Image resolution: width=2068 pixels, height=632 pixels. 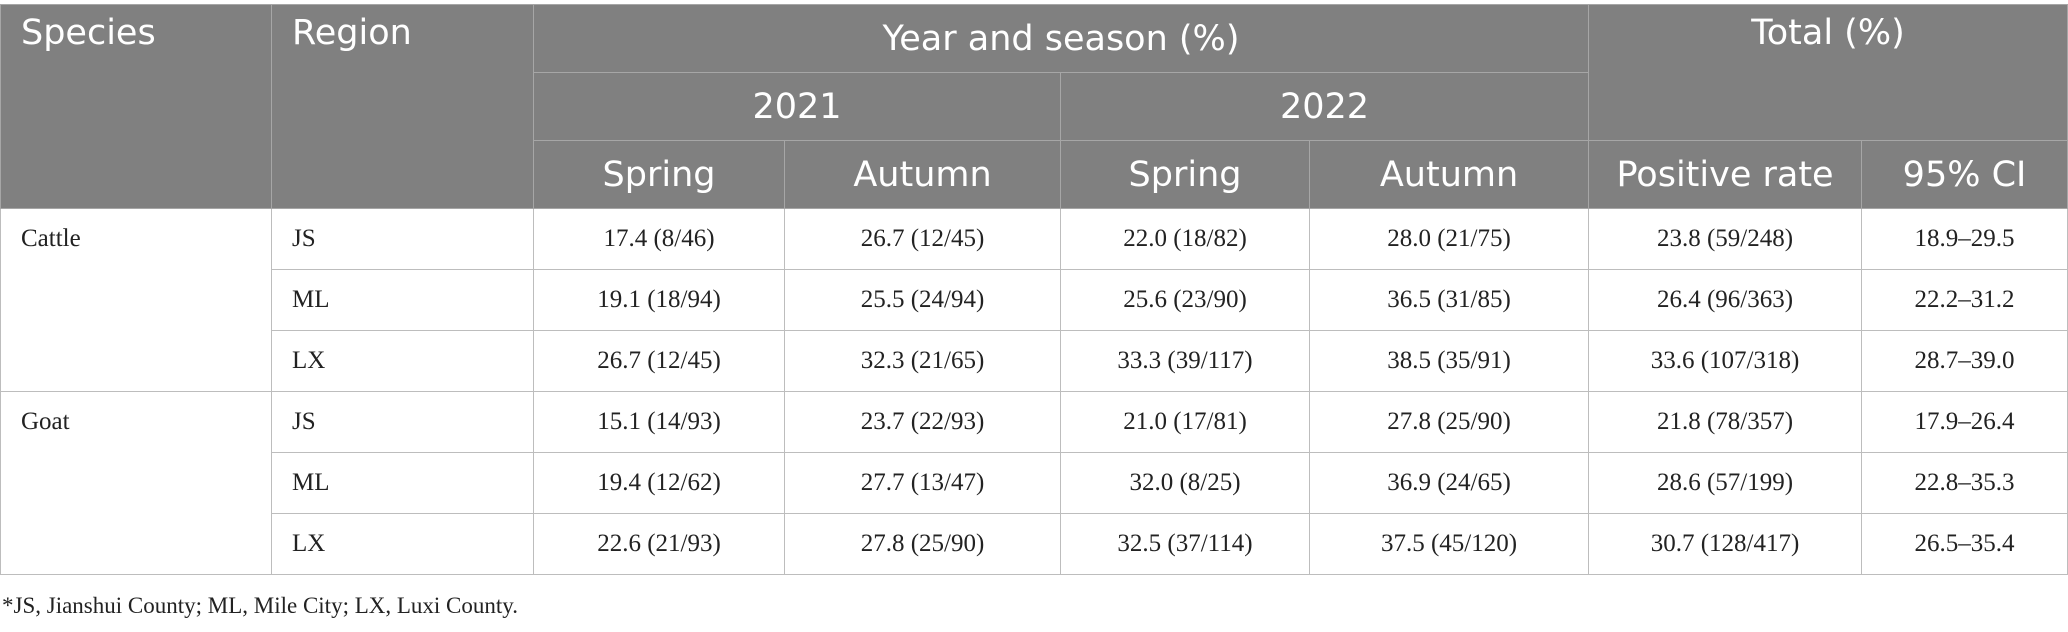 I want to click on autumn-2021-cell: 27.8 (25/90), so click(x=922, y=544).